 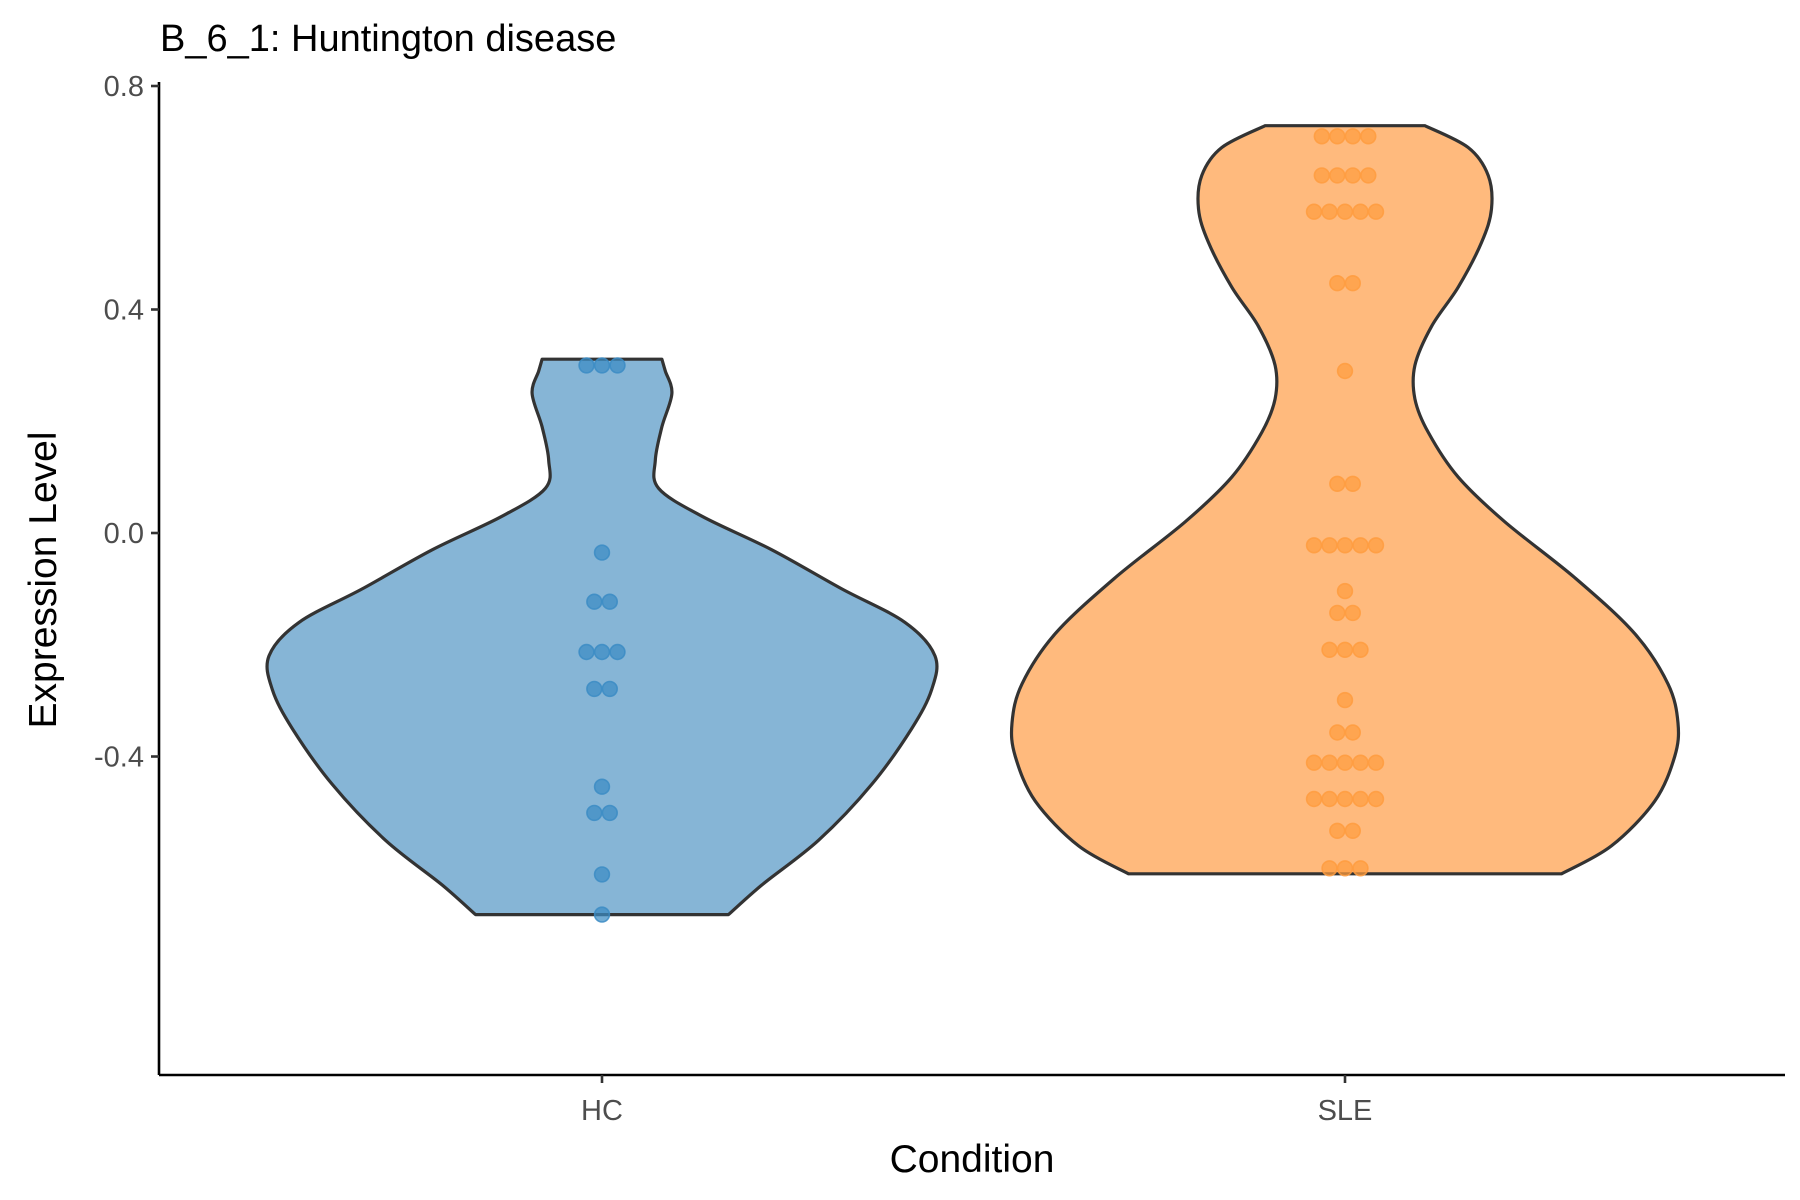 What do you see at coordinates (1345, 1111) in the screenshot?
I see `x-tick-label: SLE` at bounding box center [1345, 1111].